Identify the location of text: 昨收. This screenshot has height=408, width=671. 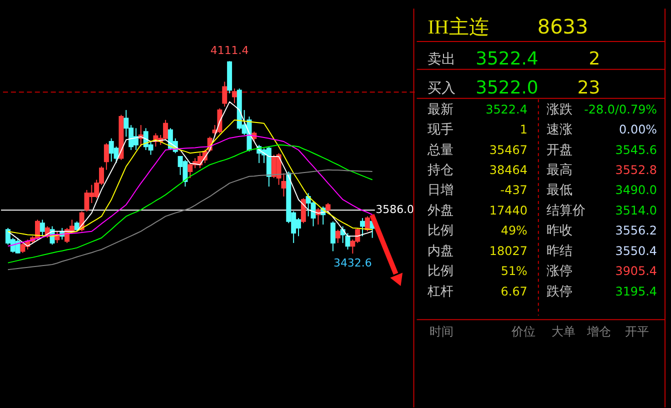
(559, 231).